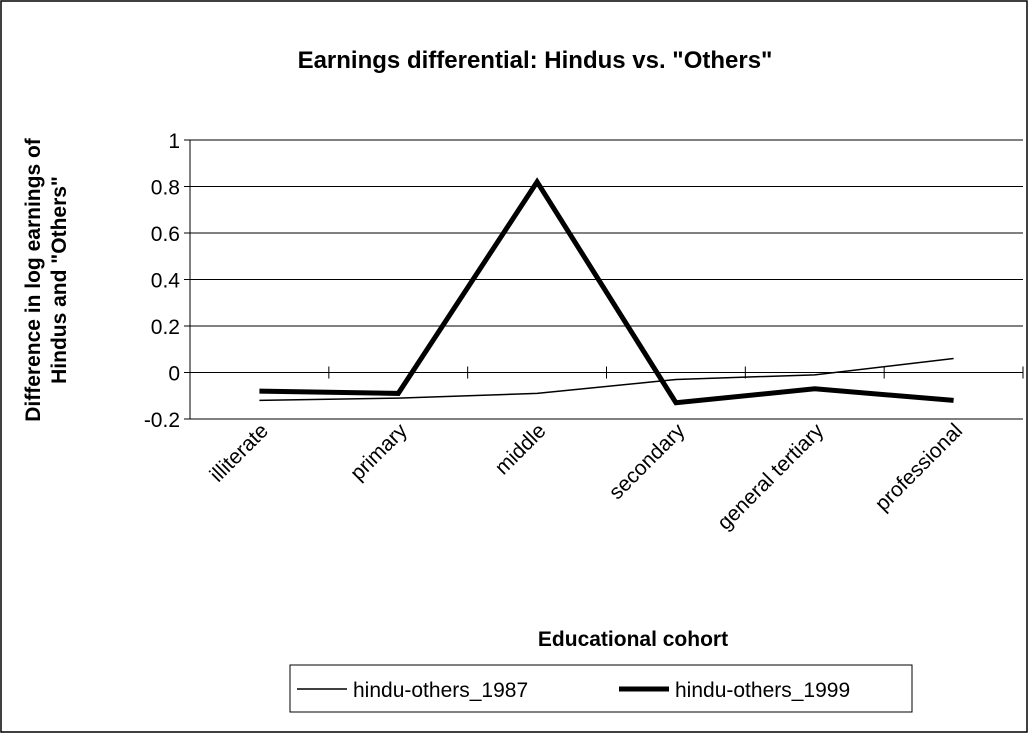  Describe the element at coordinates (440, 690) in the screenshot. I see `legend-label: hindu-others_1987` at that location.